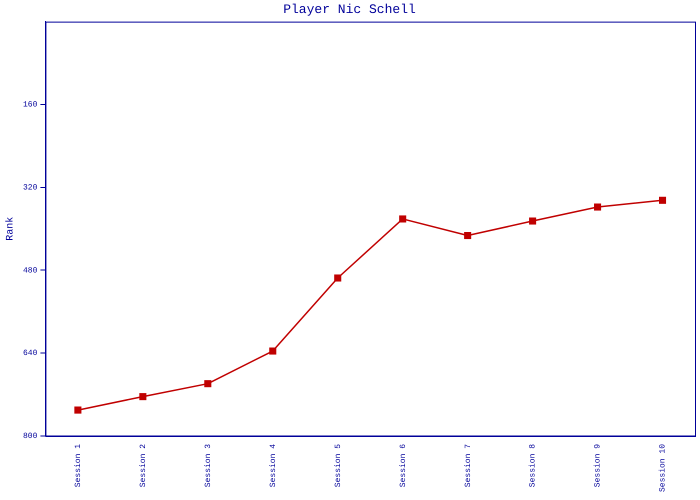  What do you see at coordinates (30, 105) in the screenshot?
I see `y-tick-label: 160` at bounding box center [30, 105].